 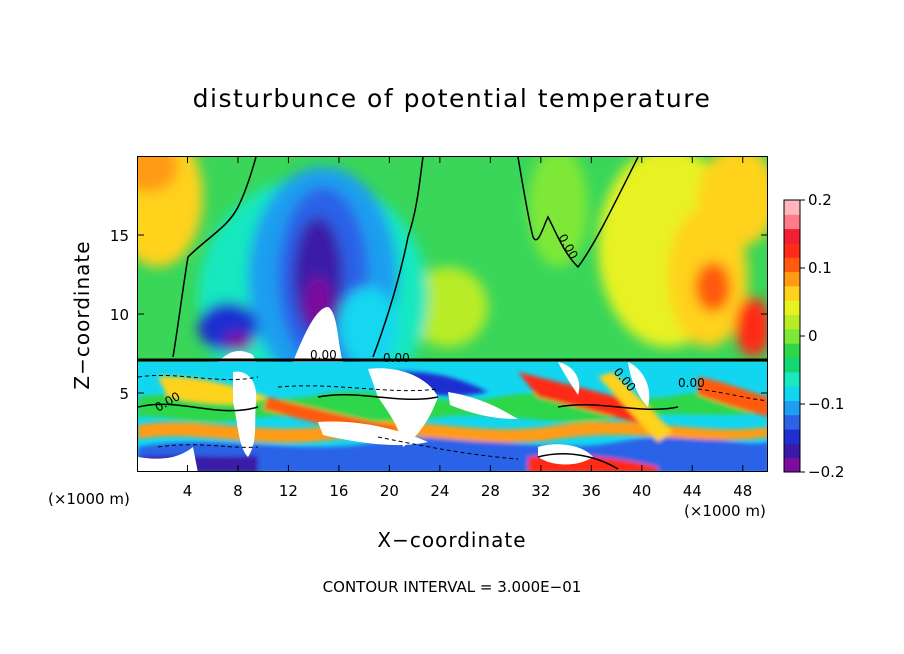 I want to click on x-unit-label-left: (×1000 m), so click(x=89, y=499).